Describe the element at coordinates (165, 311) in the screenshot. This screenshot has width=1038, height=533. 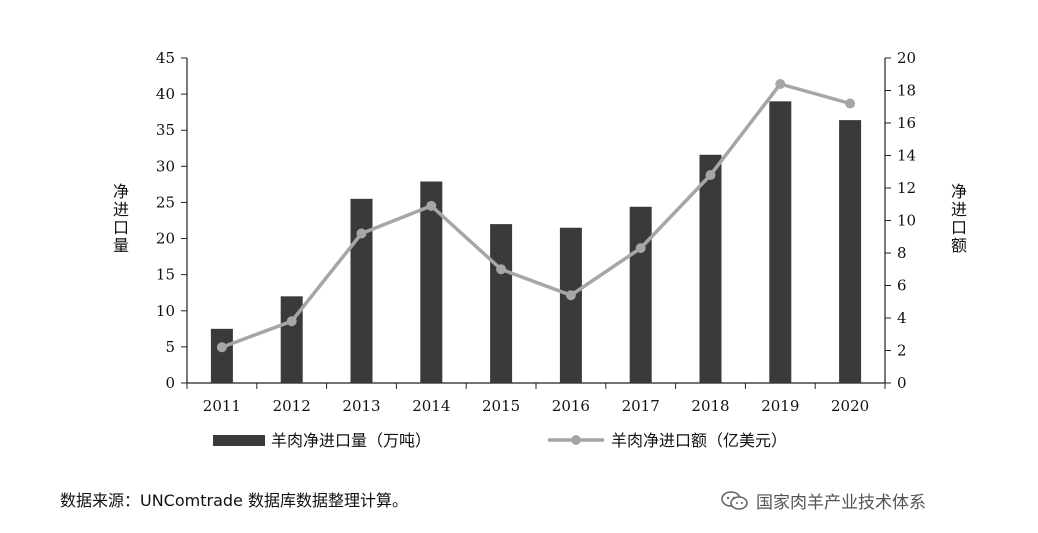
I see `left-tick-label: 10` at that location.